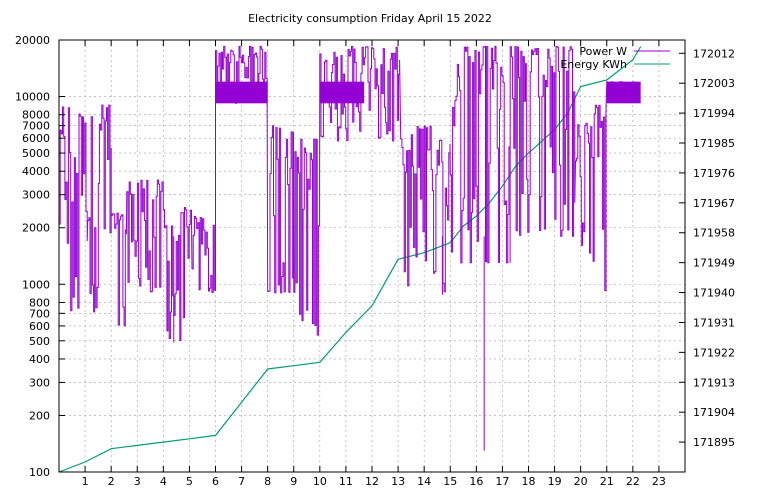 Image resolution: width=768 pixels, height=500 pixels. What do you see at coordinates (633, 481) in the screenshot?
I see `x-tick-label: 22` at bounding box center [633, 481].